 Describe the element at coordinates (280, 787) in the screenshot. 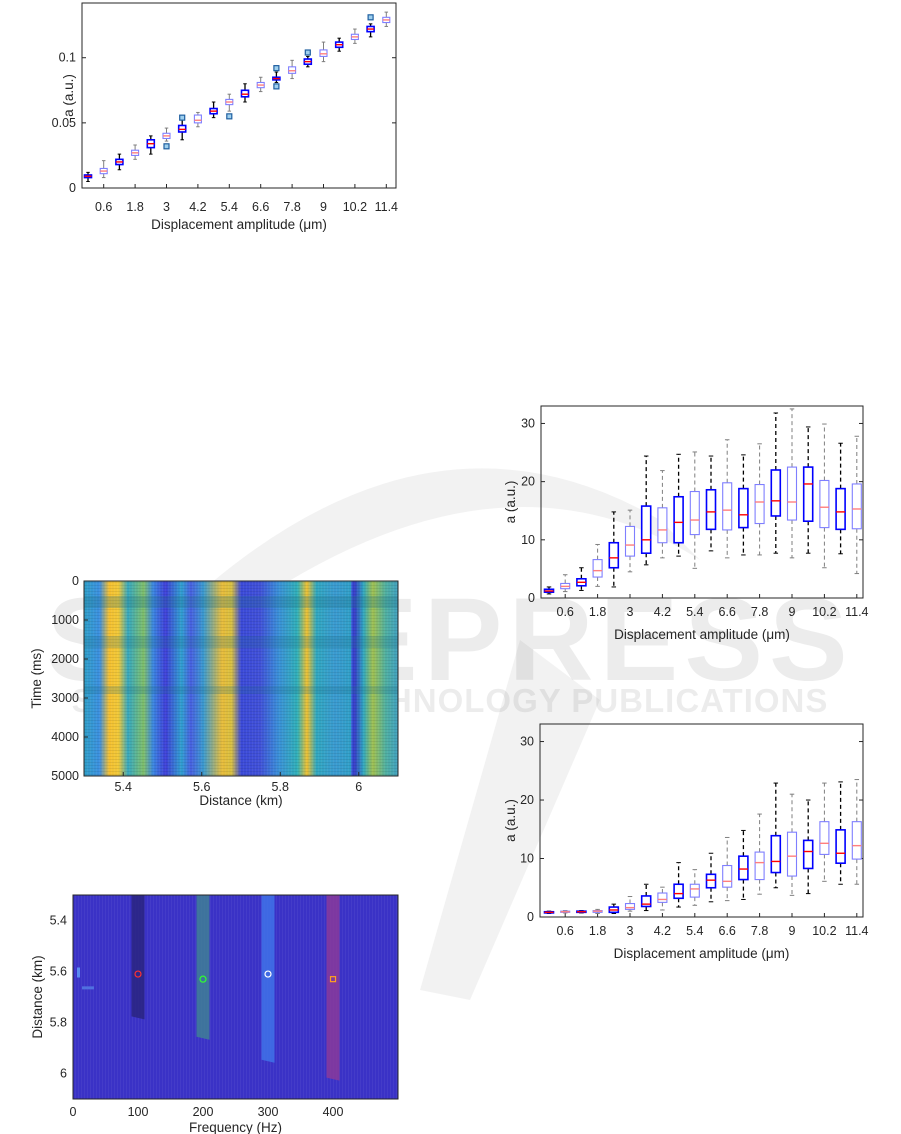

I see `x-tick-label: 5.8` at that location.